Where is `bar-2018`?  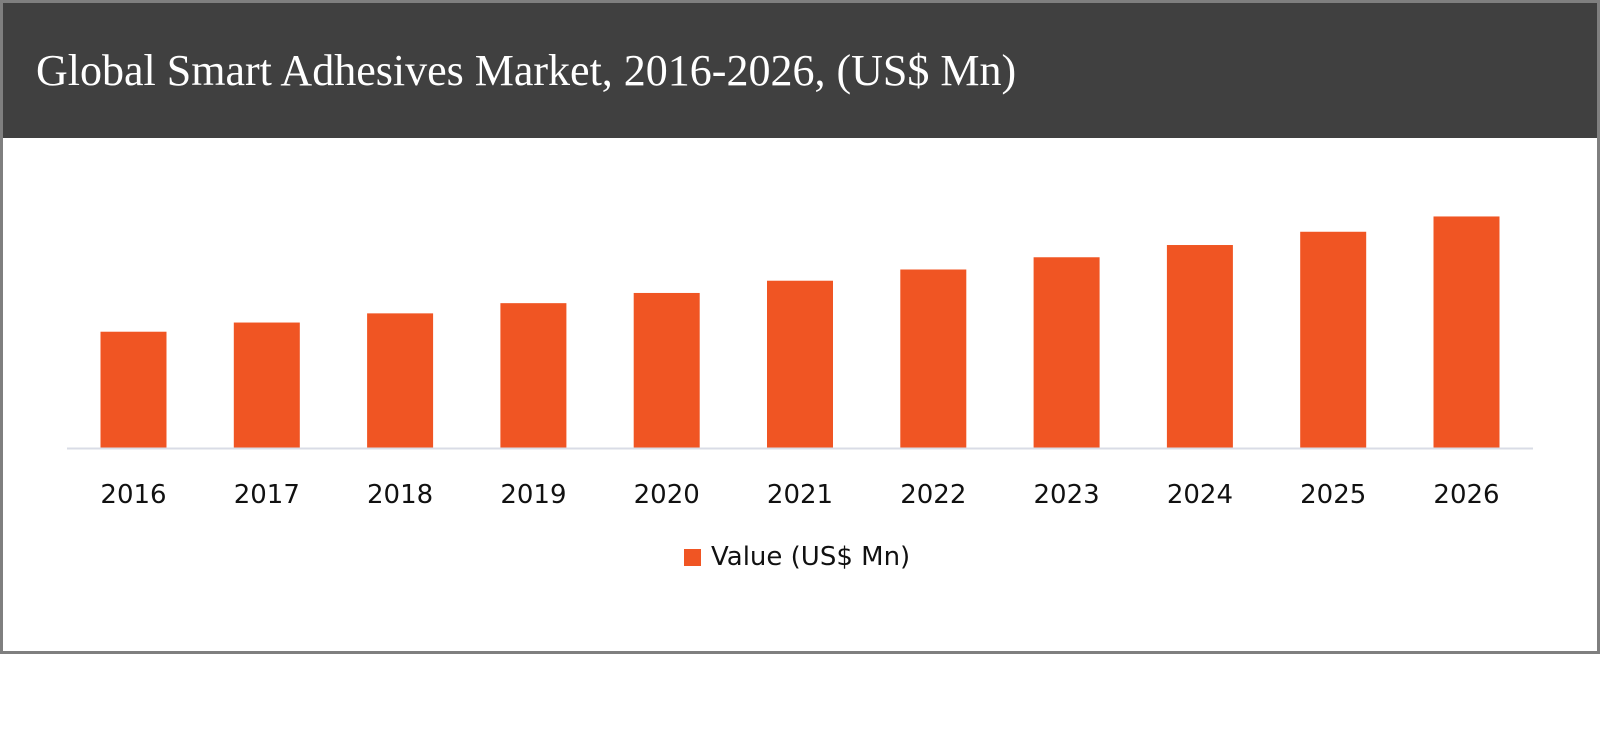 bar-2018 is located at coordinates (400, 380).